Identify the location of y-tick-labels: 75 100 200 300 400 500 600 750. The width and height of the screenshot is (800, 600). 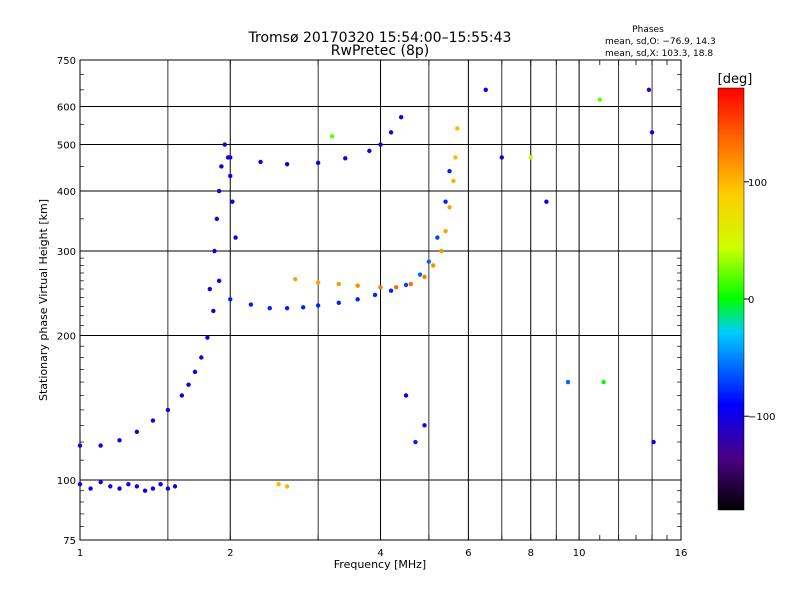
(66, 301).